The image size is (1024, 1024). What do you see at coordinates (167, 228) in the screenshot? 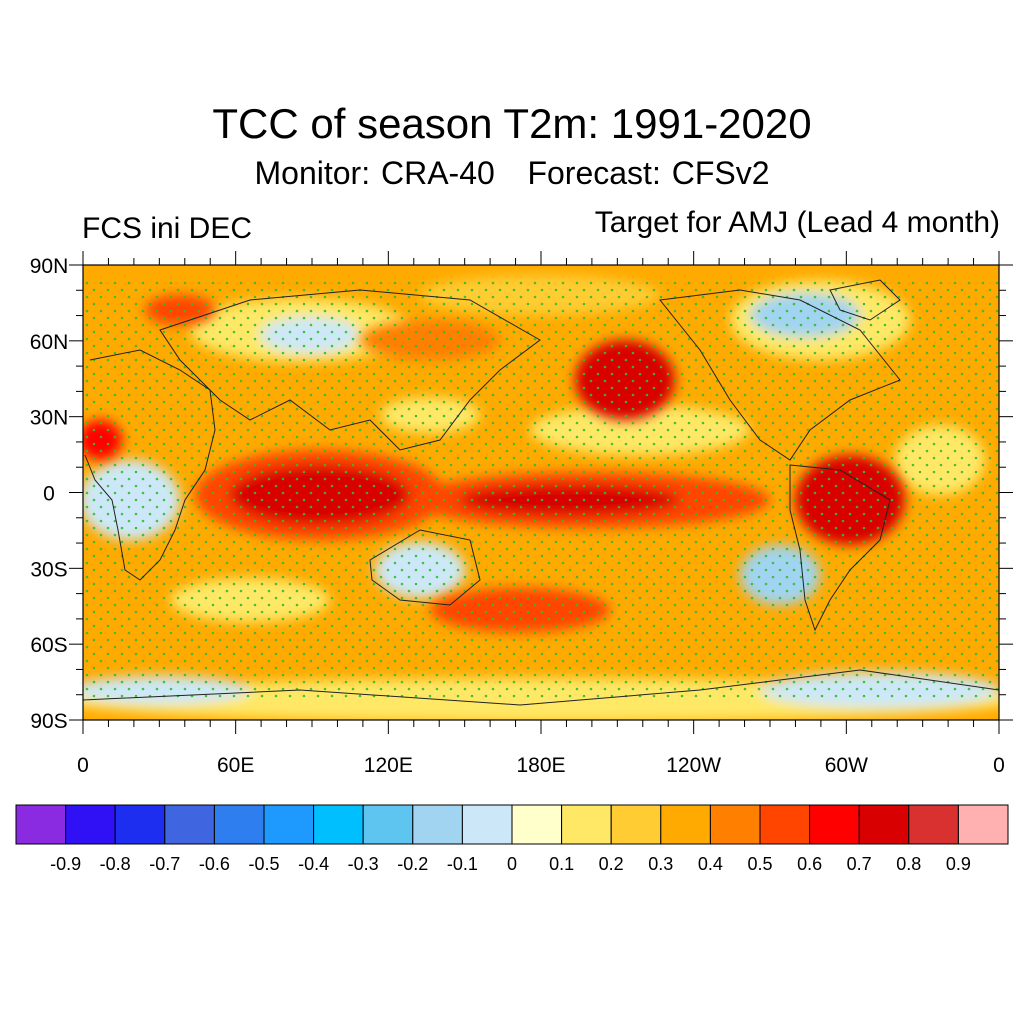
I see `initial-condition-label: FCS ini DEC` at bounding box center [167, 228].